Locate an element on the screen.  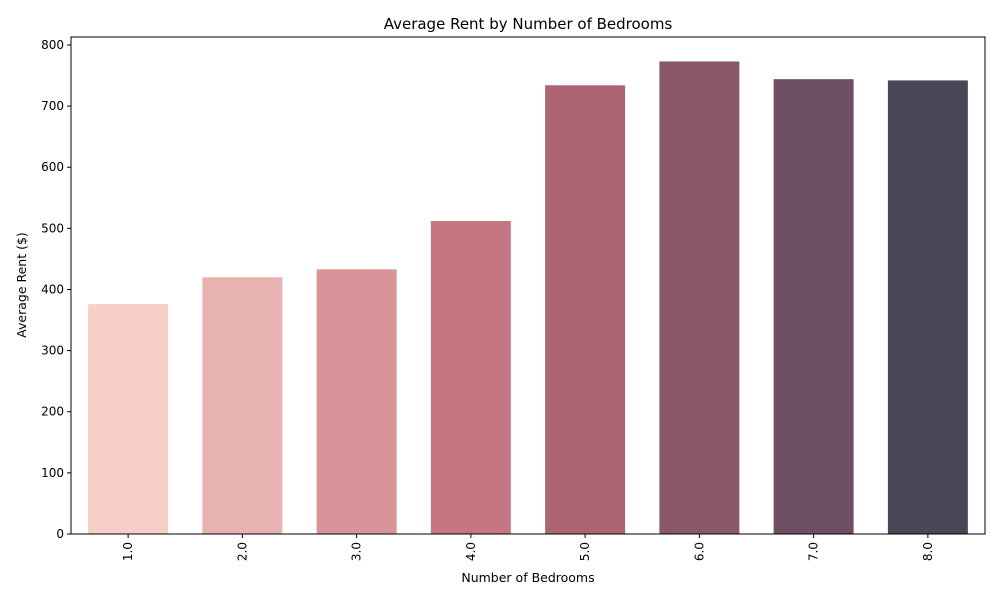
y-tick-label: 100 is located at coordinates (52, 473).